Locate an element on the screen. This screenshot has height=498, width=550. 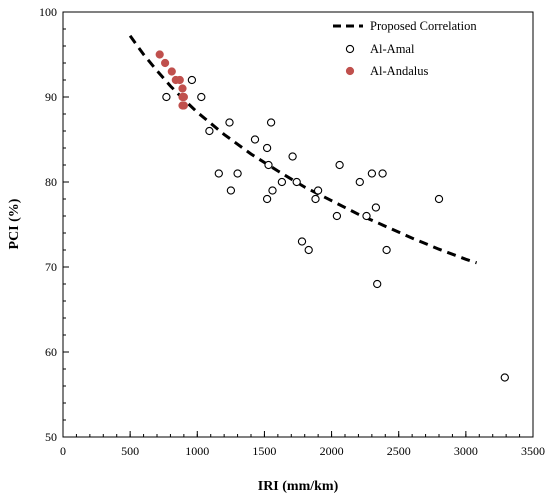
y-axis-title: PCI (%) is located at coordinates (14, 223).